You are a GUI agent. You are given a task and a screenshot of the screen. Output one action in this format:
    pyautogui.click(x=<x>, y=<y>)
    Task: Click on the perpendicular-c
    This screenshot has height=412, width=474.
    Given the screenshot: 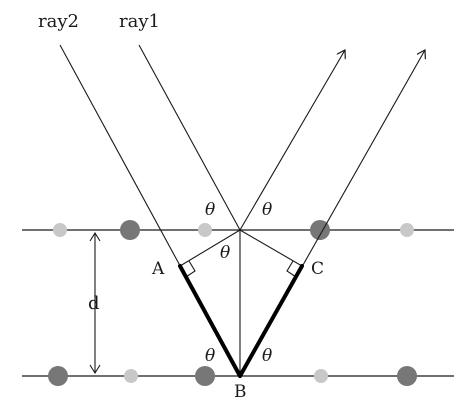 What is the action you would take?
    pyautogui.click(x=271, y=248)
    